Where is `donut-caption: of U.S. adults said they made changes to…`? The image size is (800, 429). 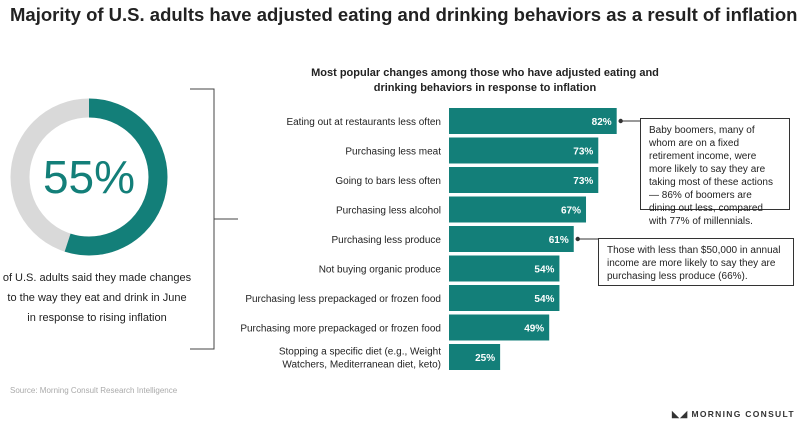 donut-caption: of U.S. adults said they made changes to… is located at coordinates (97, 298).